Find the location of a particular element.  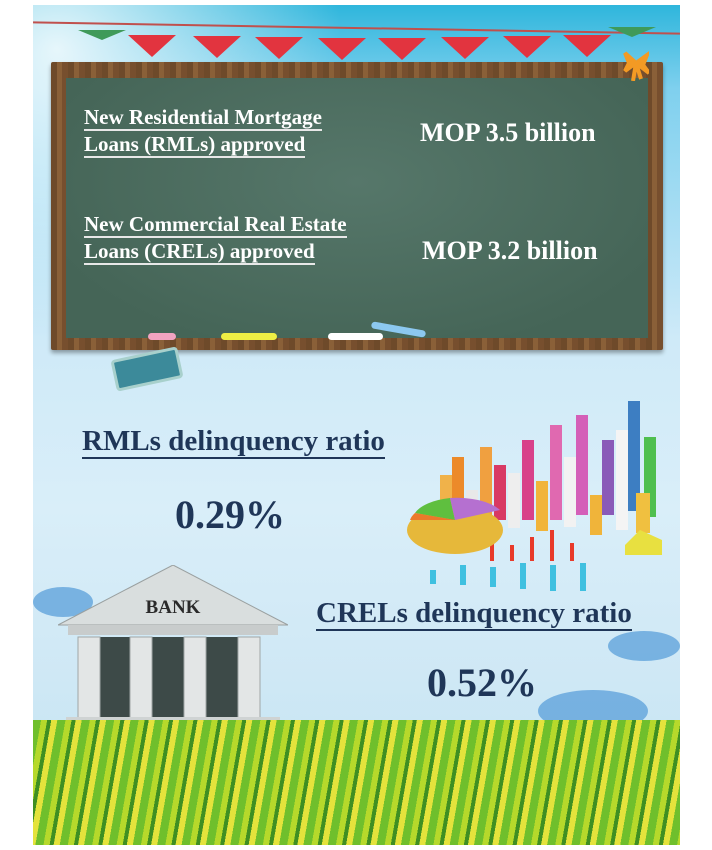

rml-delinquency-label: RMLs delinquency ratio is located at coordinates (233, 442).